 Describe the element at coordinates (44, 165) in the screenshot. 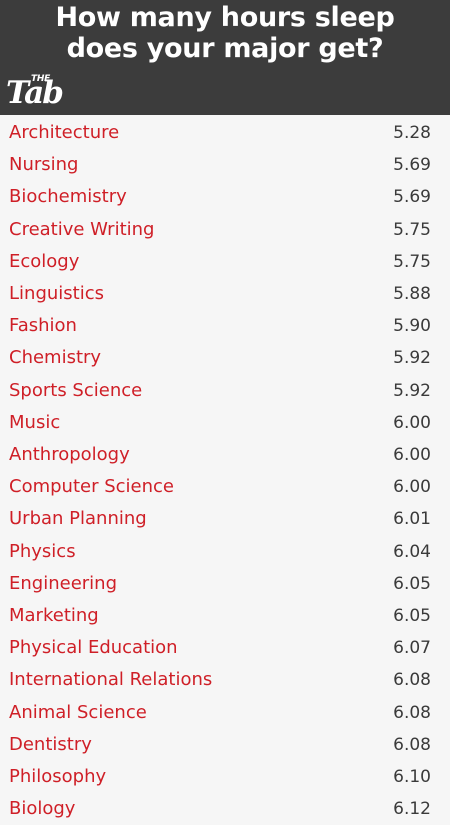

I see `major-label: Nursing` at that location.